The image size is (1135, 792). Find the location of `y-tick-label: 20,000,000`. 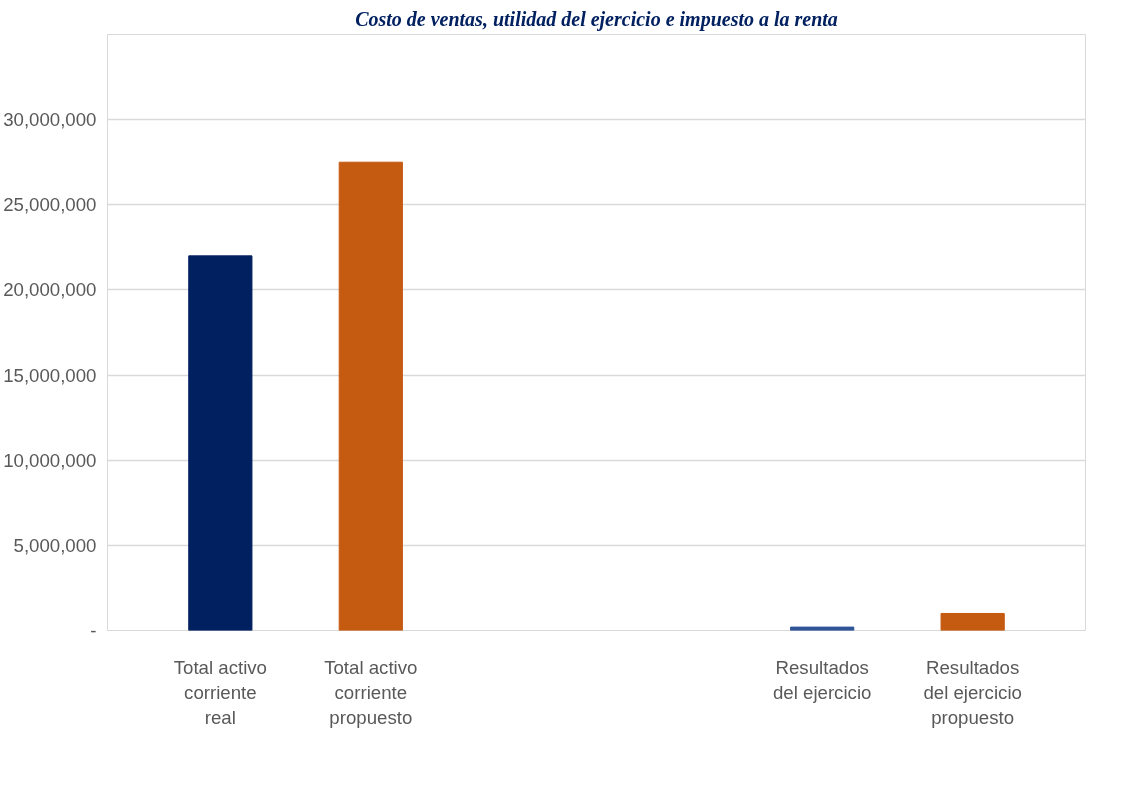

y-tick-label: 20,000,000 is located at coordinates (50, 290).